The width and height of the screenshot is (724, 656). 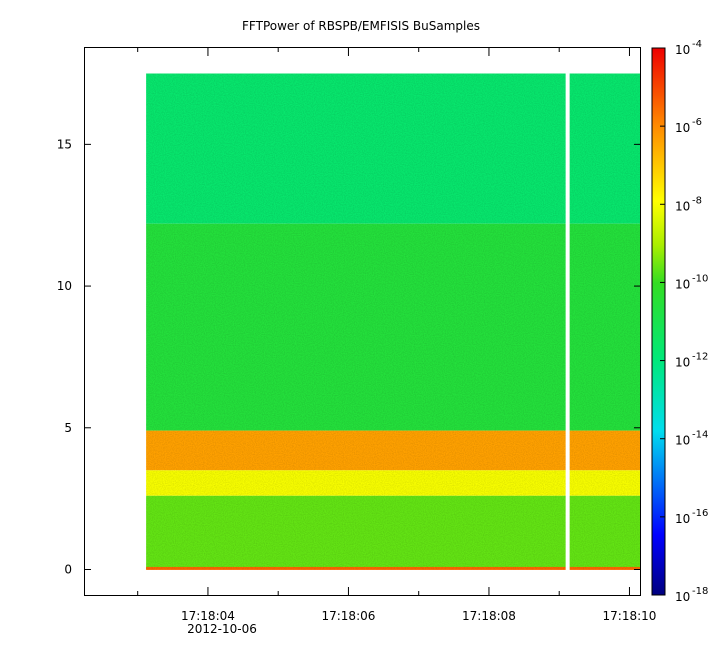 I want to click on x-date-label: 2012-10-06, so click(x=222, y=629).